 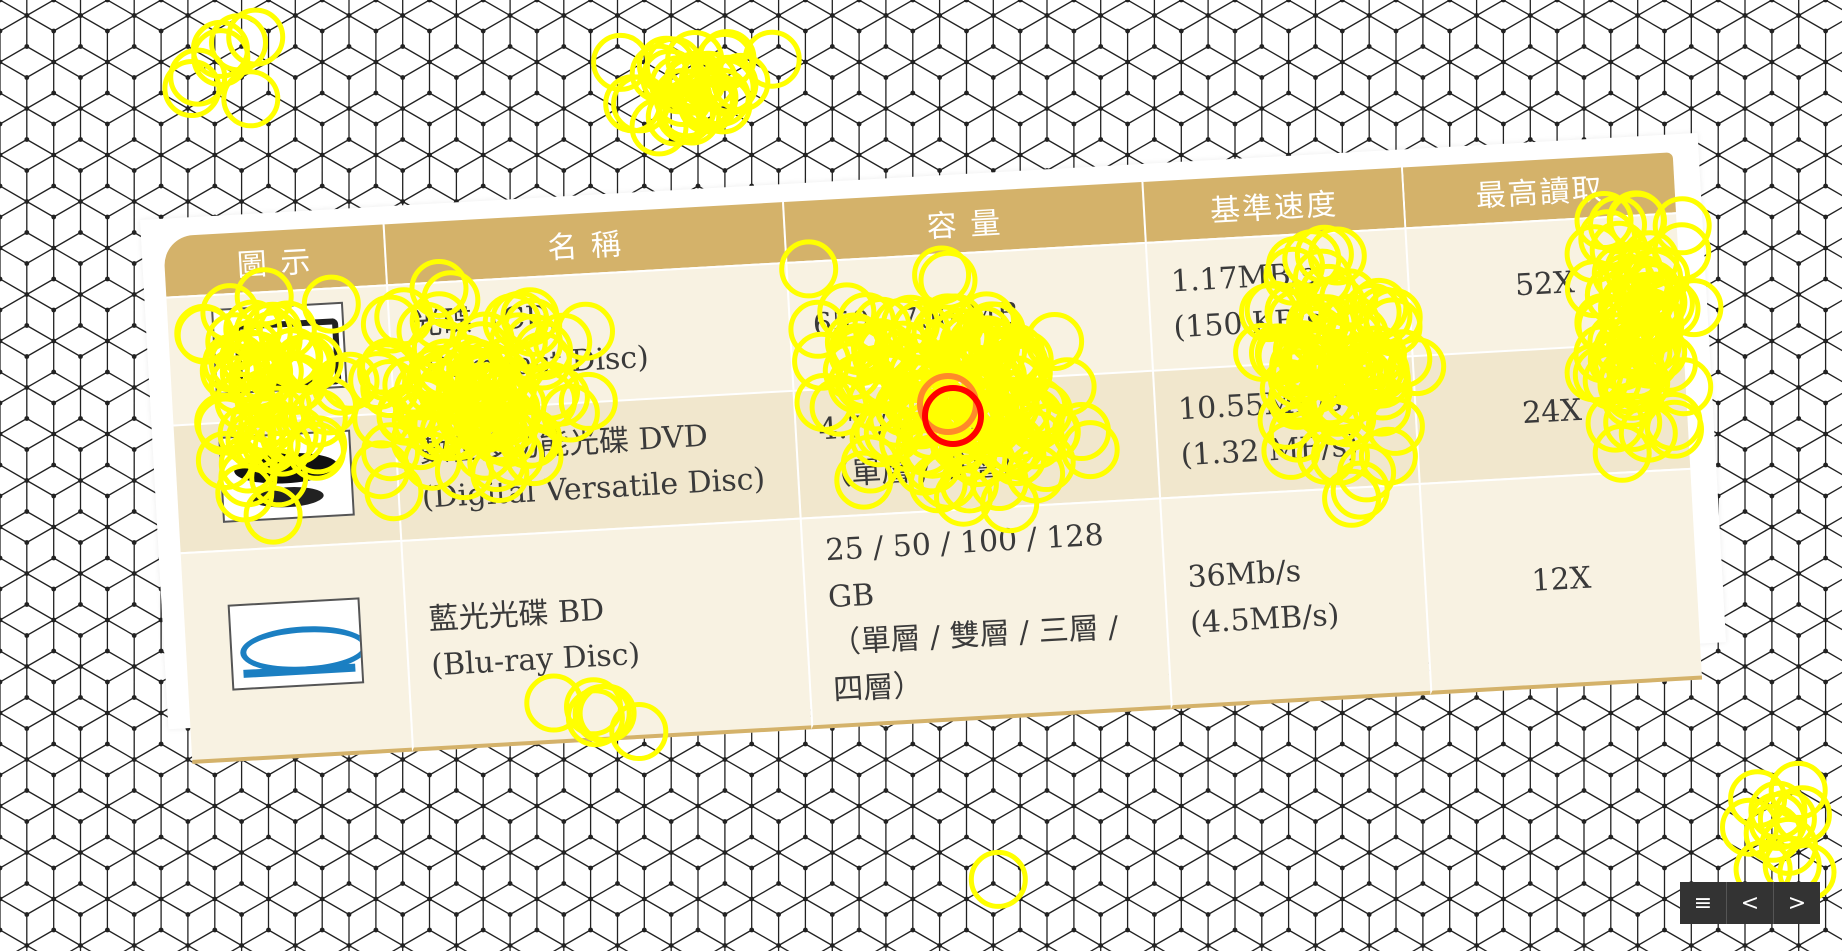 I want to click on name-cell: 藍光光碟 BD (Blu-ray Disc), so click(x=606, y=634).